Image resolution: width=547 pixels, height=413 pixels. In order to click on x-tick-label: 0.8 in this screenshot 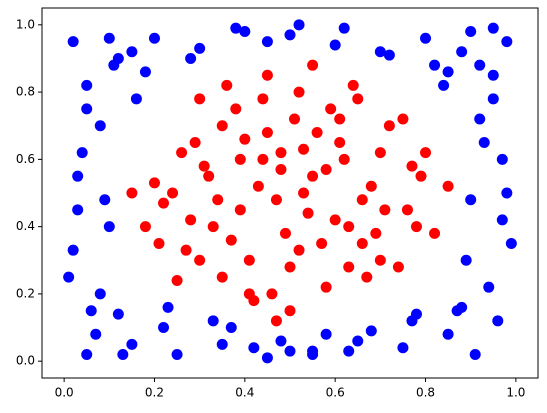, I will do `click(425, 393)`.